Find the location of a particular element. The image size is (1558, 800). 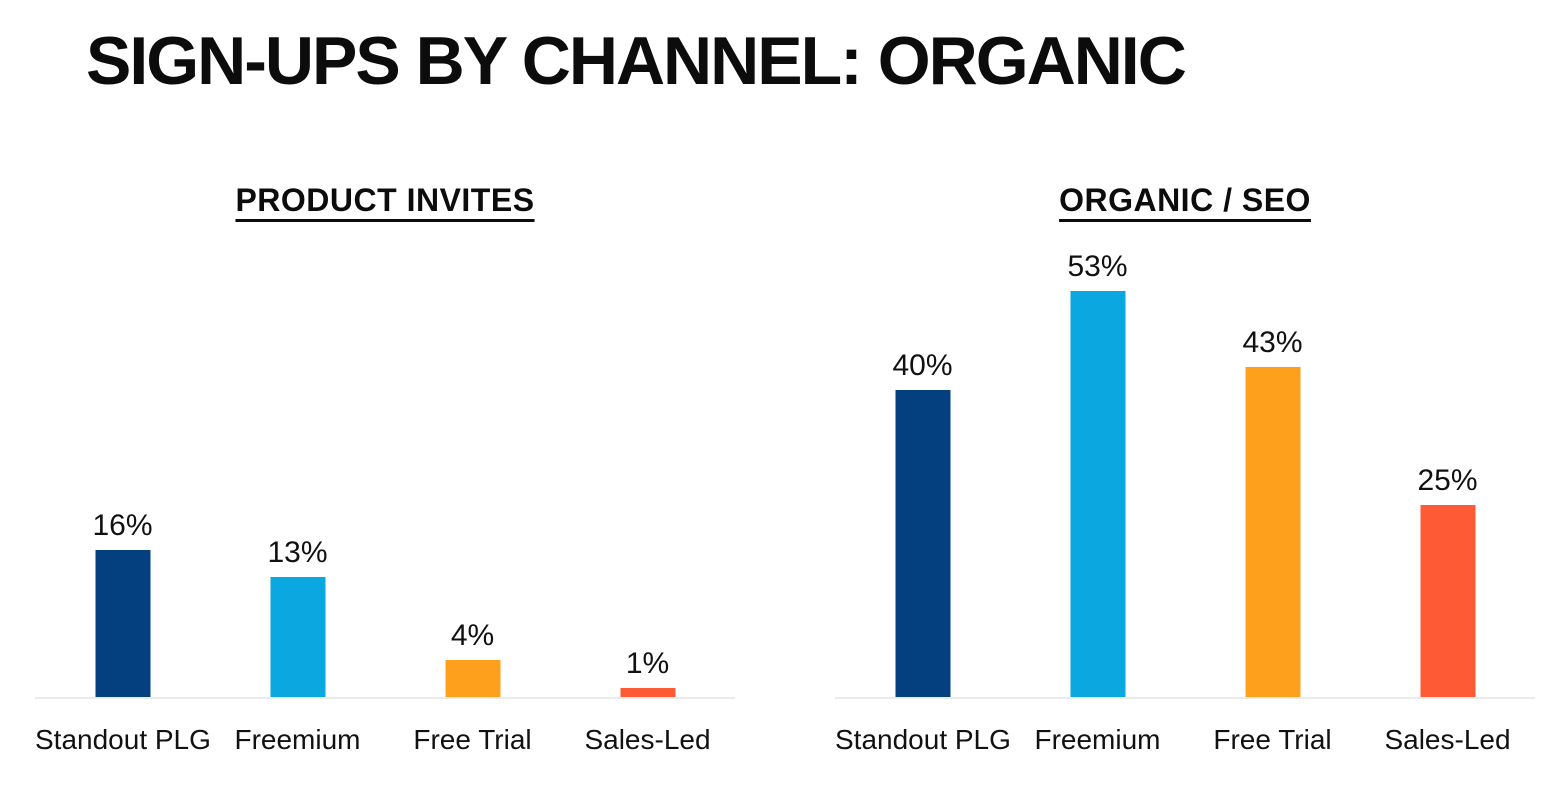

category-axis-product-invites: Standout PLG Freemium Free Trial Sales-Led is located at coordinates (385, 745).